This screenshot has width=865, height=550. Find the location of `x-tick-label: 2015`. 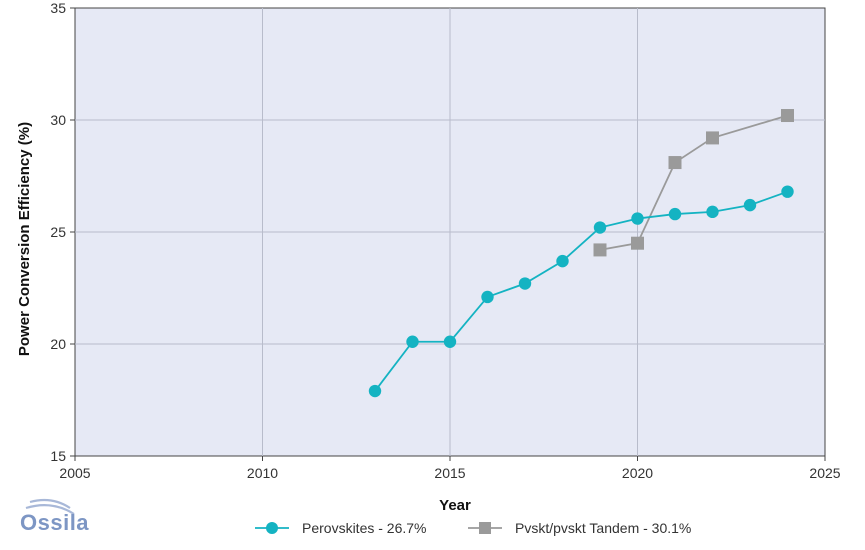

x-tick-label: 2015 is located at coordinates (449, 473).